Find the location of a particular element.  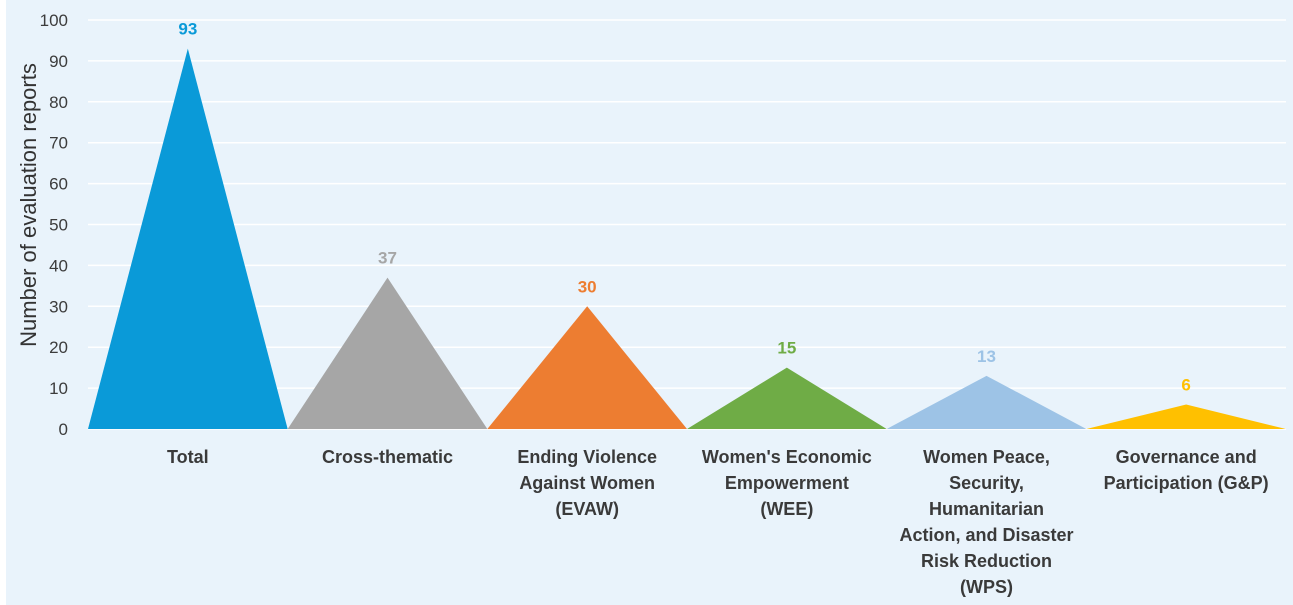

y-axis-ticks: 0 10 20 30 40 50 60 70 80 90 100 is located at coordinates (54, 225).